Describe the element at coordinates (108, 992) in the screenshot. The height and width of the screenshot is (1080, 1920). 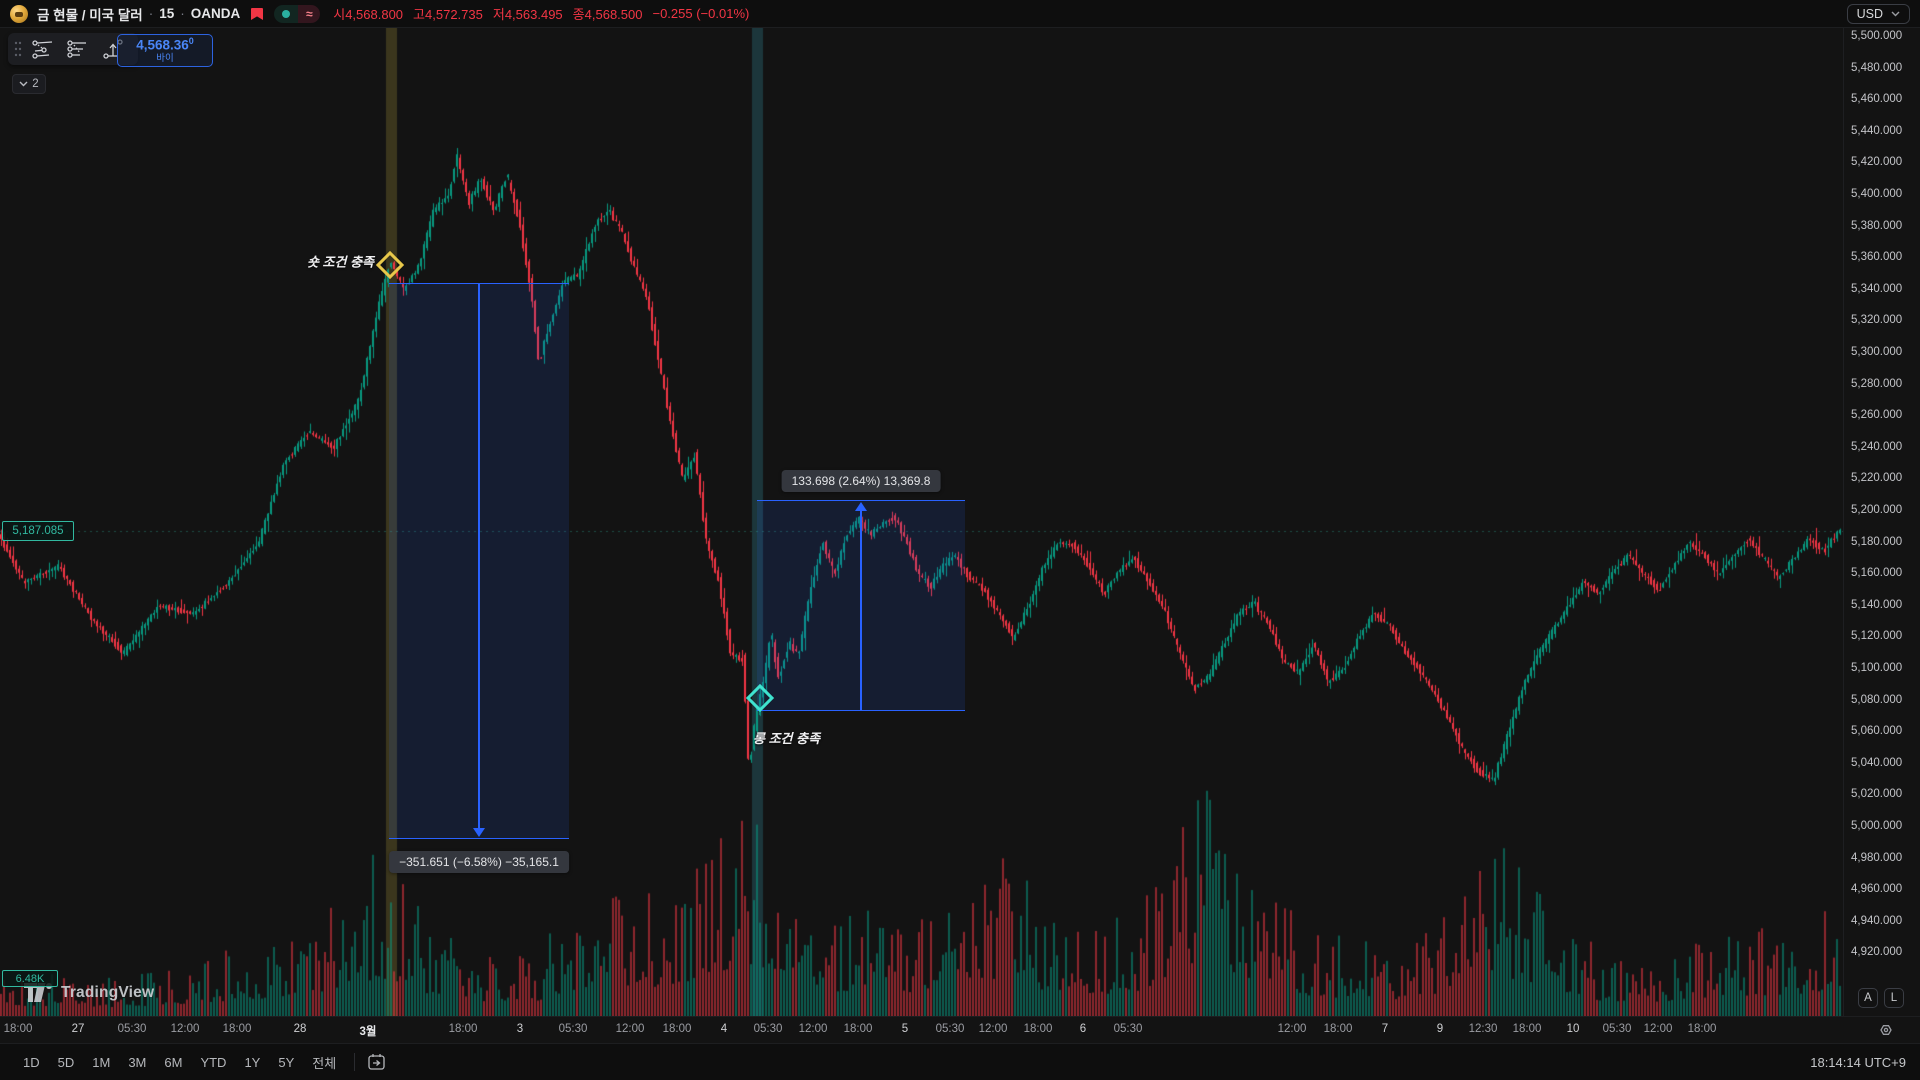
I see `watermark-text: TradingView` at that location.